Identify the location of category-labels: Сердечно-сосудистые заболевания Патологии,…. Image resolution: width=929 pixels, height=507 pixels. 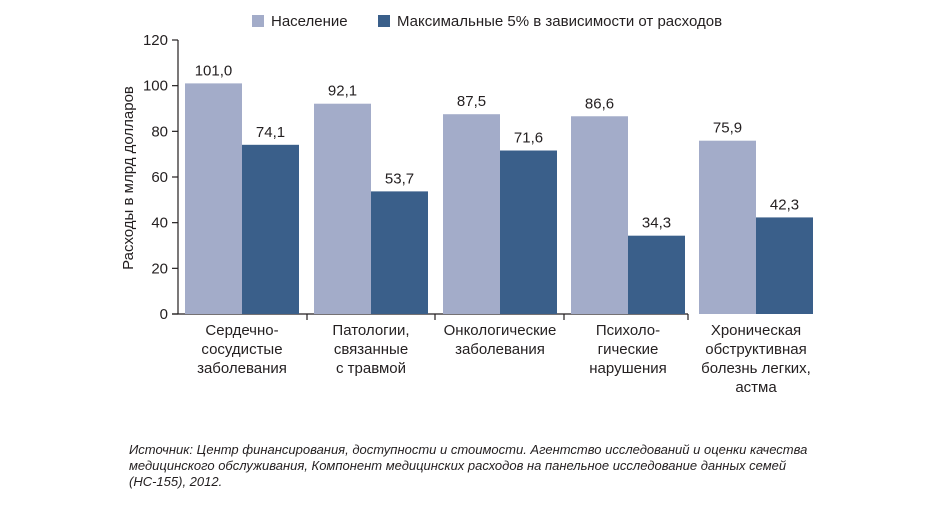
(504, 359).